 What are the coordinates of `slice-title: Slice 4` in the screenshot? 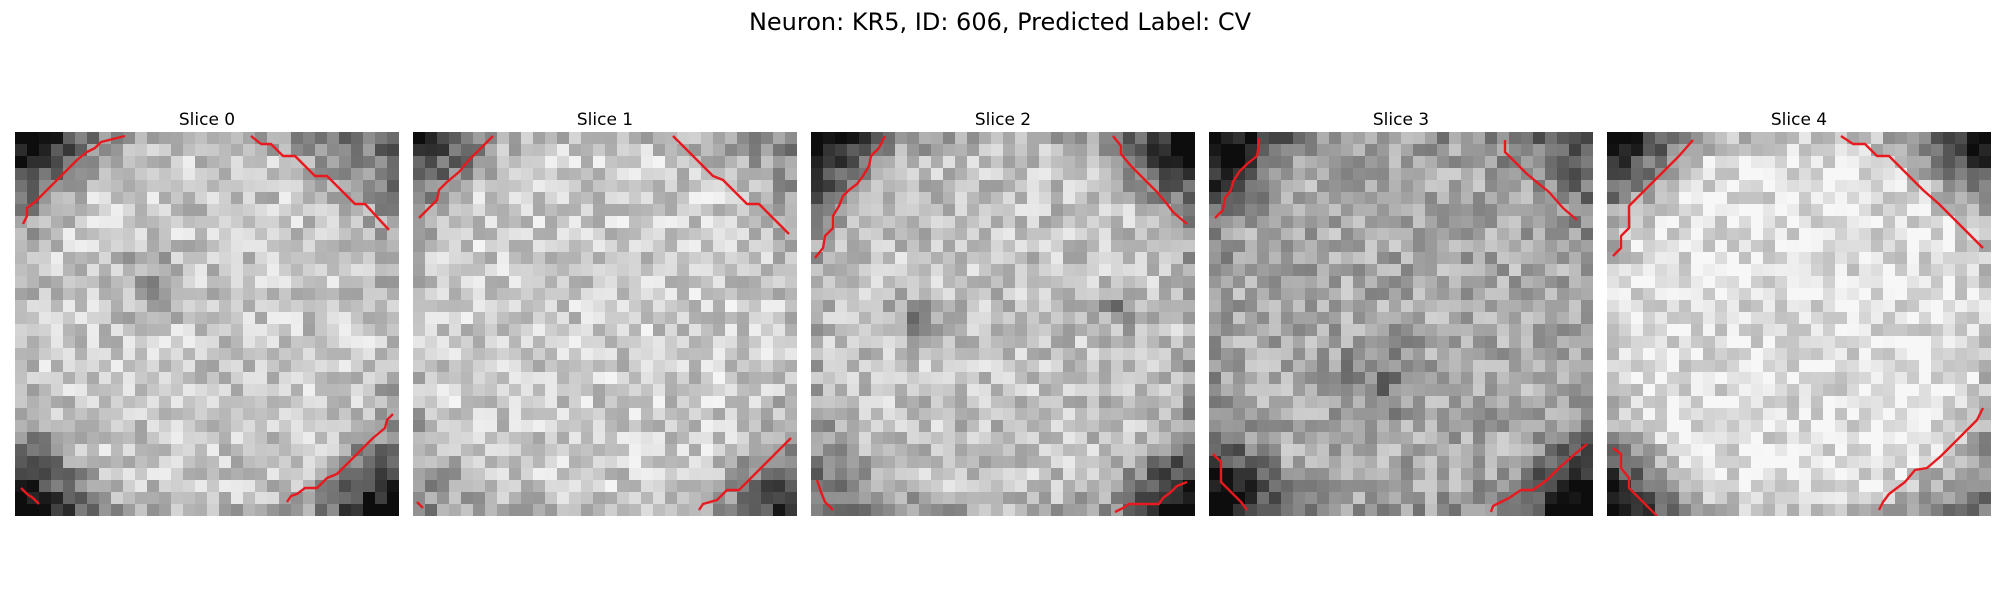 It's located at (1799, 120).